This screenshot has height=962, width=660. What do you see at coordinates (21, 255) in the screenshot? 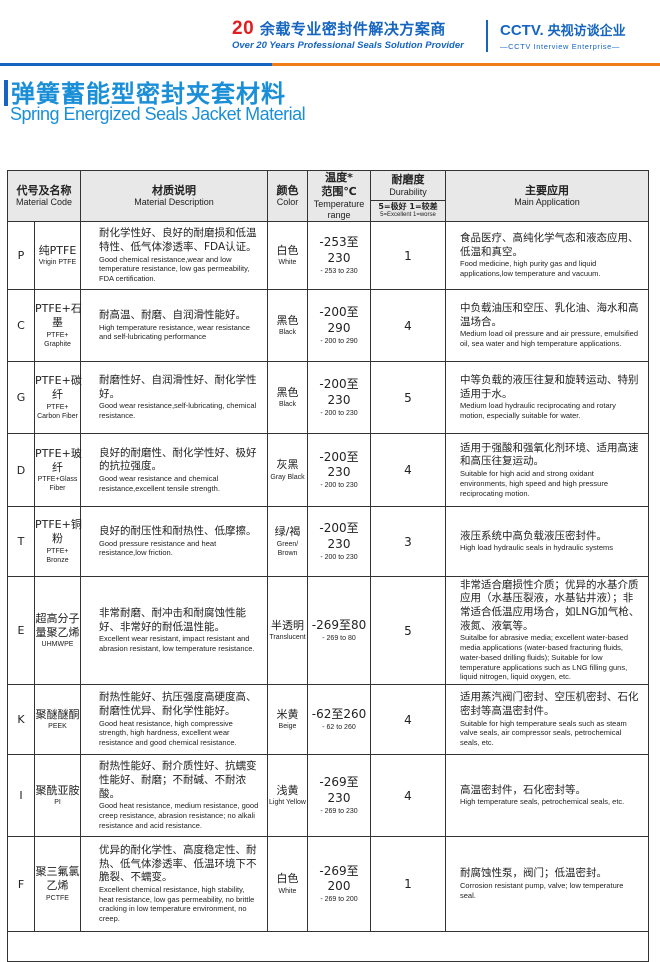
I see `material-code: P` at bounding box center [21, 255].